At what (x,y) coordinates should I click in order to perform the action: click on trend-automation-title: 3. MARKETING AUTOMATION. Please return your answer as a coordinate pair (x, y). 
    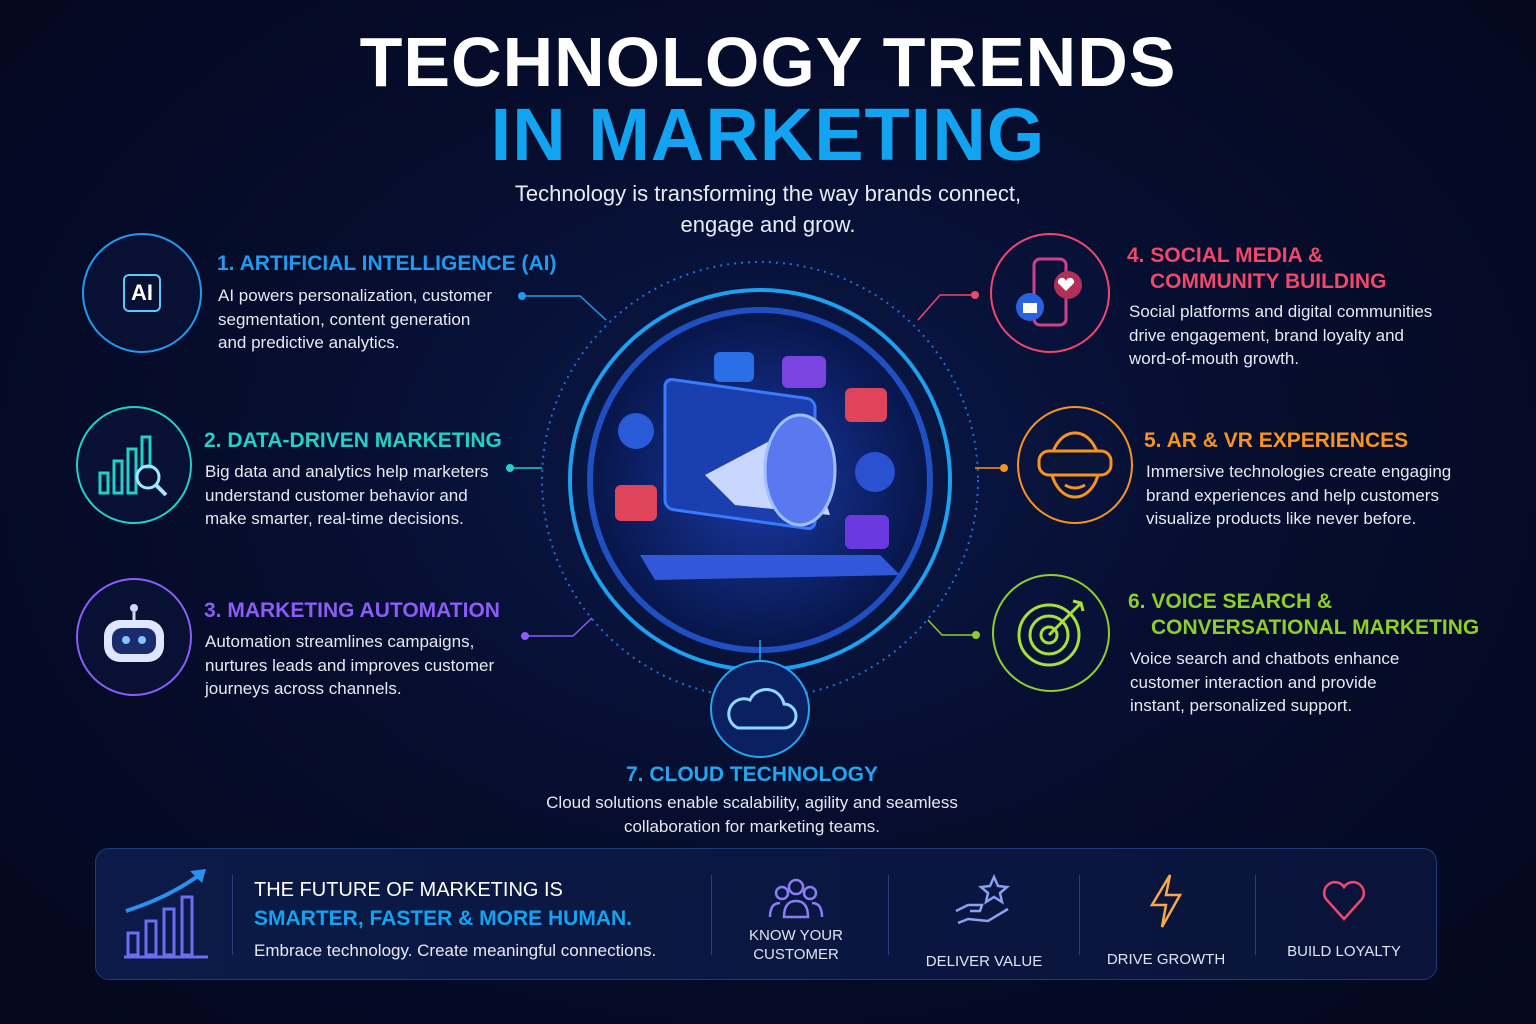
    Looking at the image, I should click on (352, 611).